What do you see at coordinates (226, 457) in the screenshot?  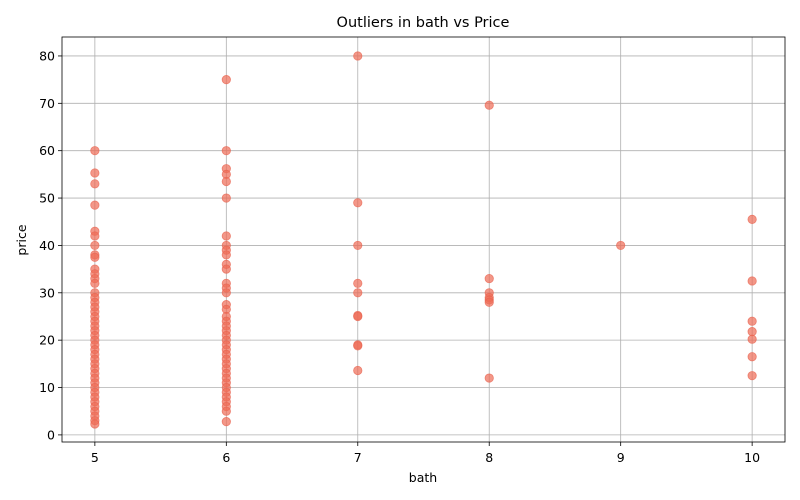 I see `x-tick-label: 6` at bounding box center [226, 457].